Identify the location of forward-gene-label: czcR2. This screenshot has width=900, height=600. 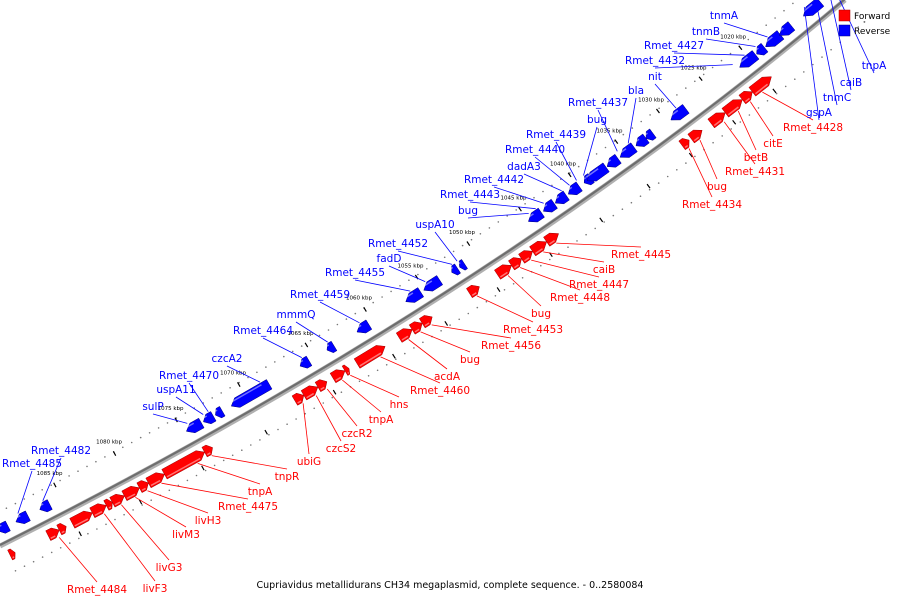
(356, 434).